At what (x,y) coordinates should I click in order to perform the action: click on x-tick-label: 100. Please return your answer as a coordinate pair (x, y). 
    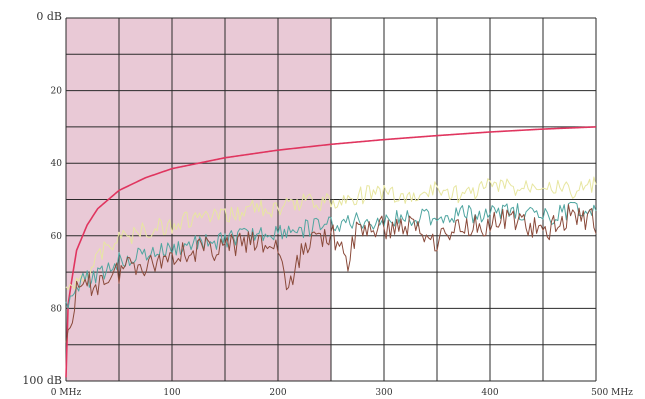
    Looking at the image, I should click on (171, 393).